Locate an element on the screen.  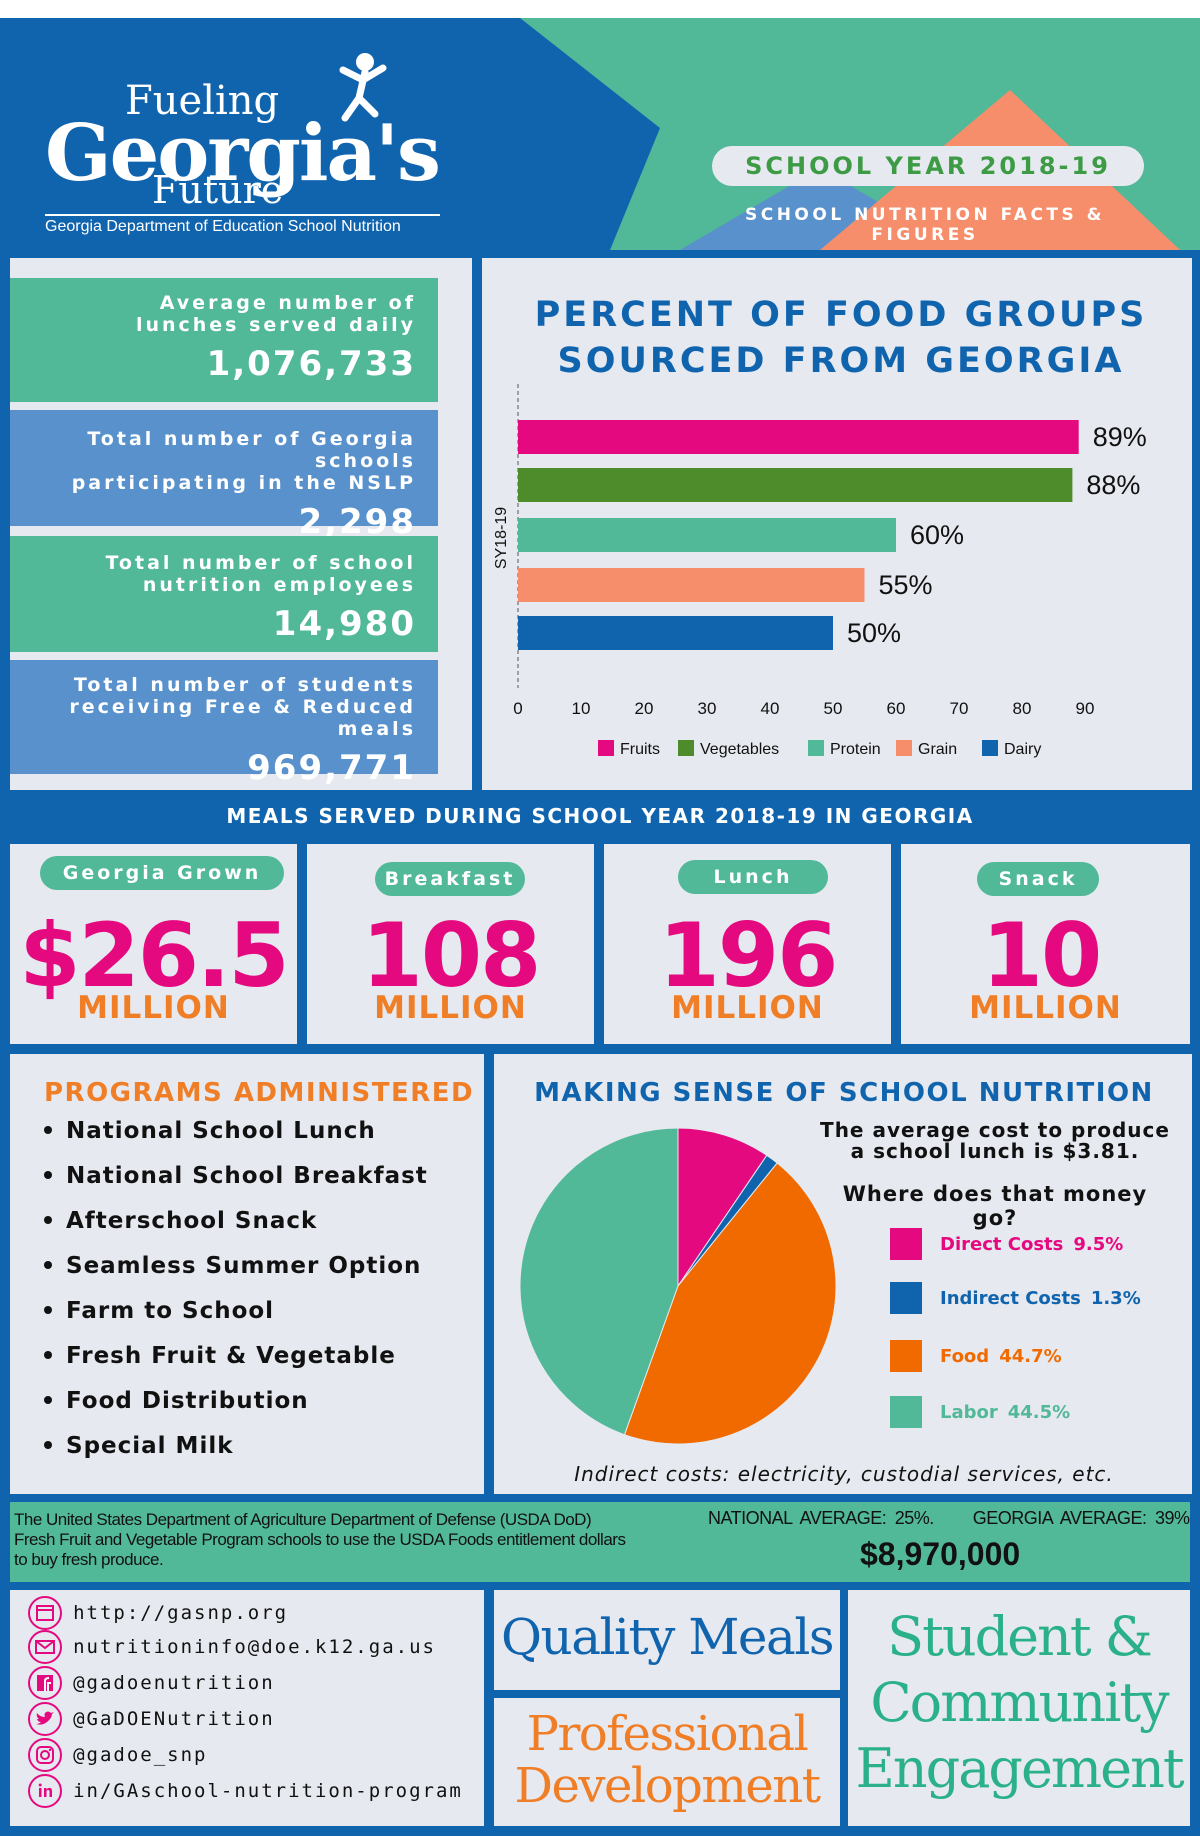
legend-name: Food is located at coordinates (965, 1356).